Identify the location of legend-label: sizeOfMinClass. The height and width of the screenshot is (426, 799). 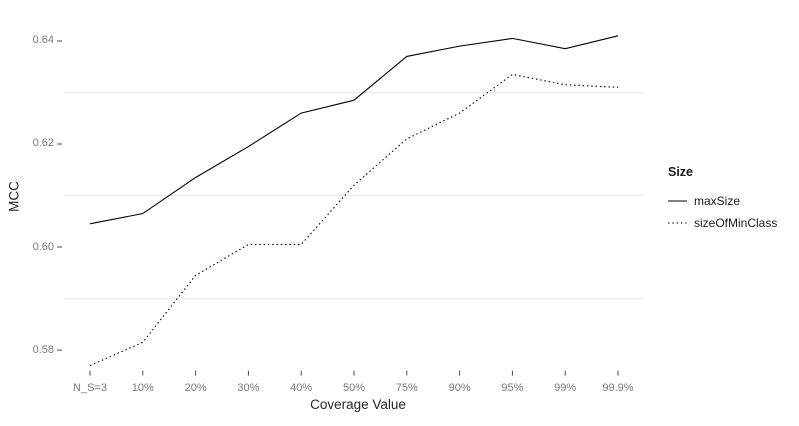
(736, 223).